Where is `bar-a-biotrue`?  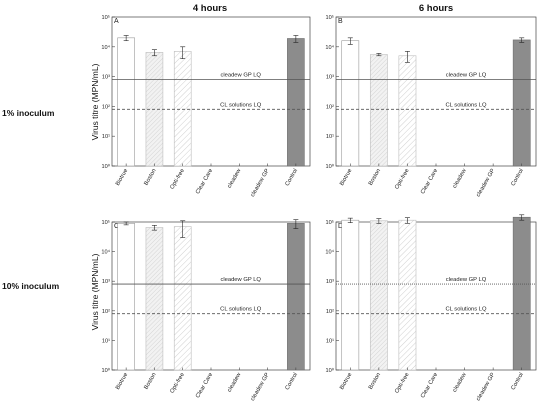 bar-a-biotrue is located at coordinates (126, 102).